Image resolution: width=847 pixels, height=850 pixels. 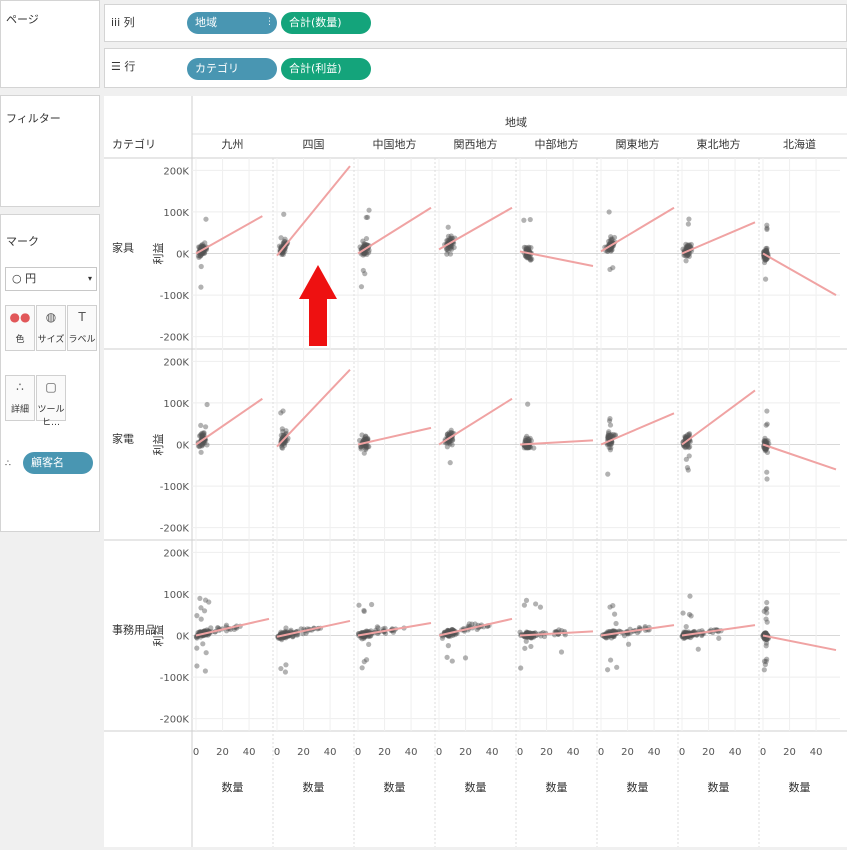 I want to click on rows-pill-category: カテゴリ, so click(x=232, y=69).